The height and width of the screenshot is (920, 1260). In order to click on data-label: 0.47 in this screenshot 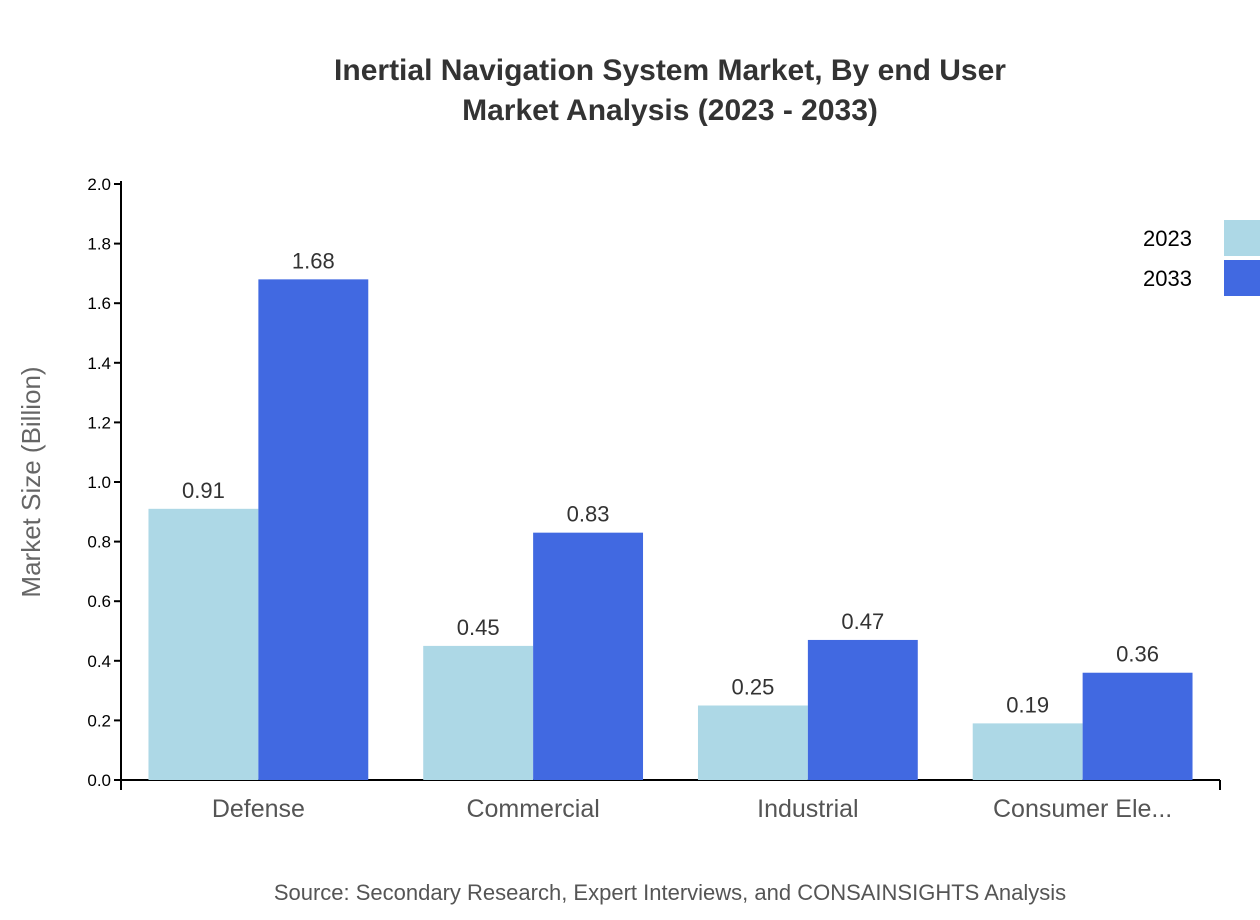, I will do `click(862, 621)`.